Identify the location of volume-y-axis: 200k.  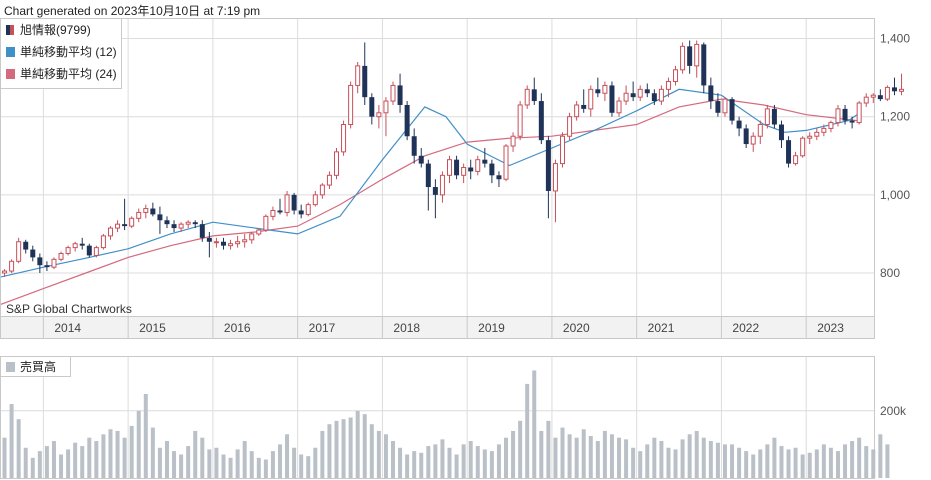
(893, 411).